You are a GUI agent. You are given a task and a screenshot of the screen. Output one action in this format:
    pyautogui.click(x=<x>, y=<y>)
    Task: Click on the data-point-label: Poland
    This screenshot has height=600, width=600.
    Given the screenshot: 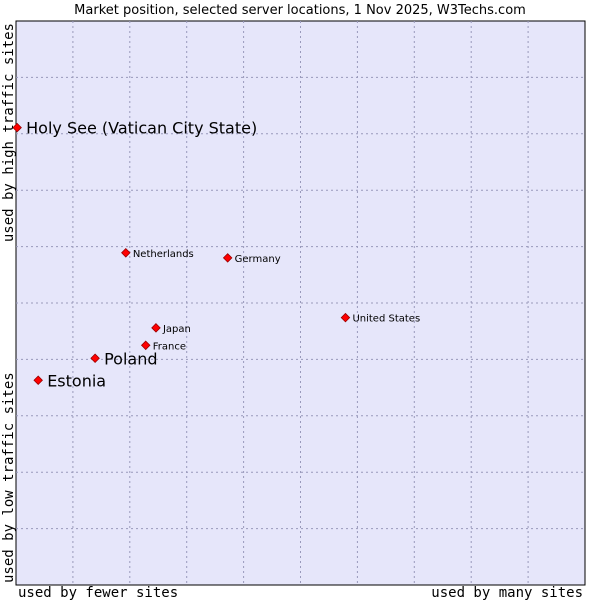 What is the action you would take?
    pyautogui.click(x=130, y=358)
    